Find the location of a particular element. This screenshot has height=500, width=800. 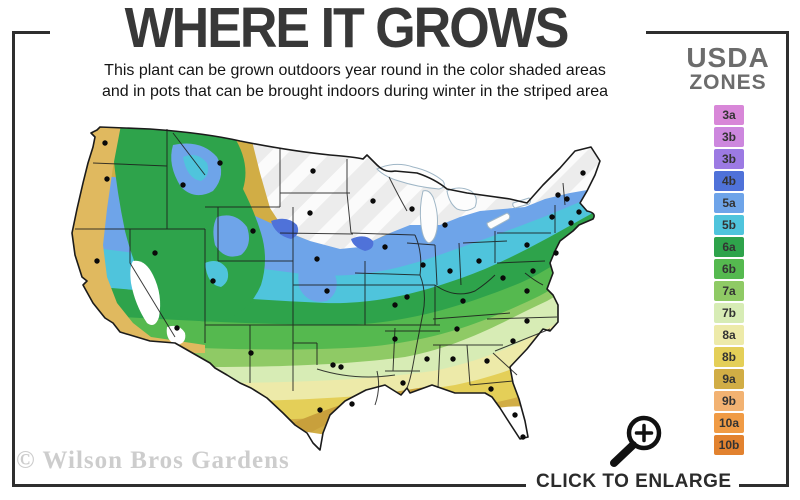

legend-swatch-3b: 3b is located at coordinates (729, 137).